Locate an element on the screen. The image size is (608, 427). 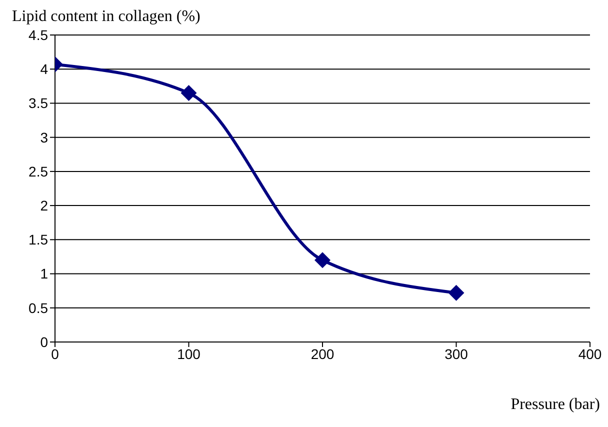
y-tick-label: 0 is located at coordinates (44, 342).